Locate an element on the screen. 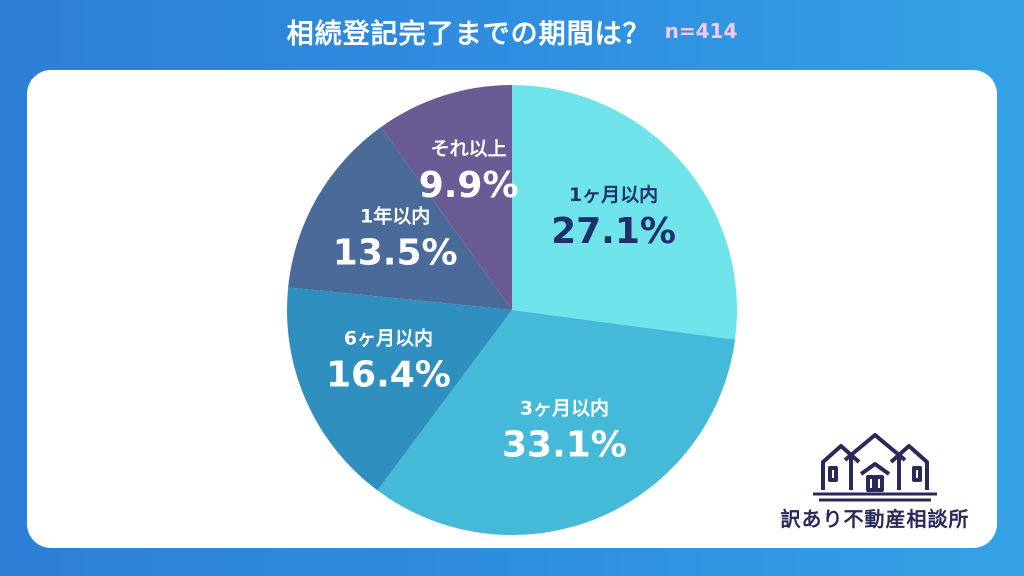 Image resolution: width=1024 pixels, height=576 pixels. slice-category-label: 3ヶ月以内 is located at coordinates (564, 407).